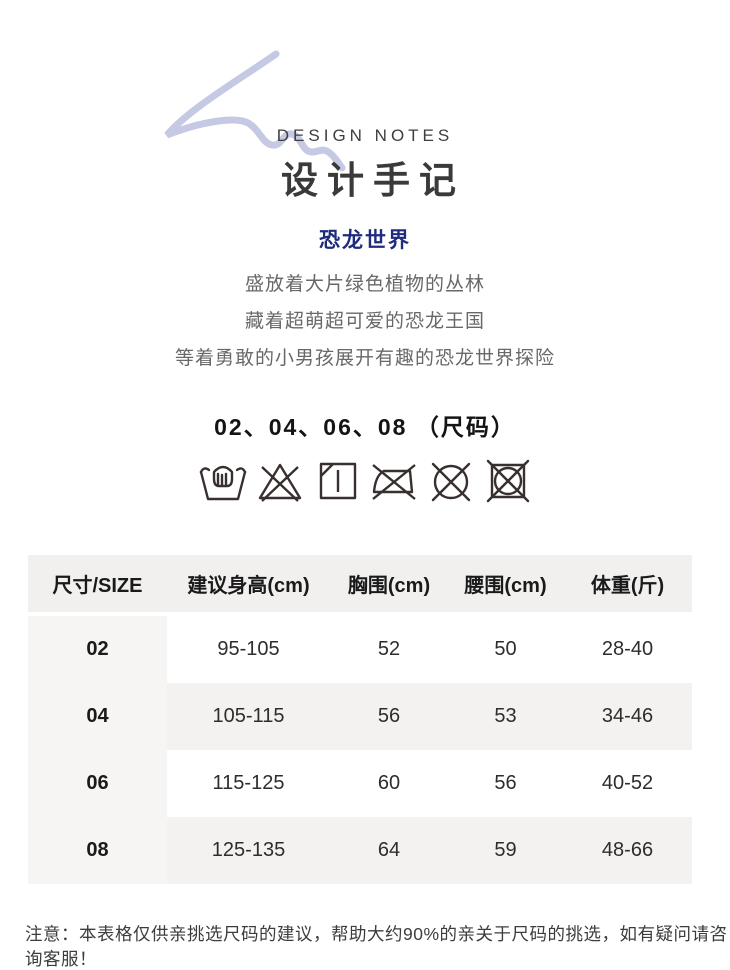 This screenshot has height=970, width=730. Describe the element at coordinates (627, 850) in the screenshot. I see `cell-weight: 48-66` at that location.